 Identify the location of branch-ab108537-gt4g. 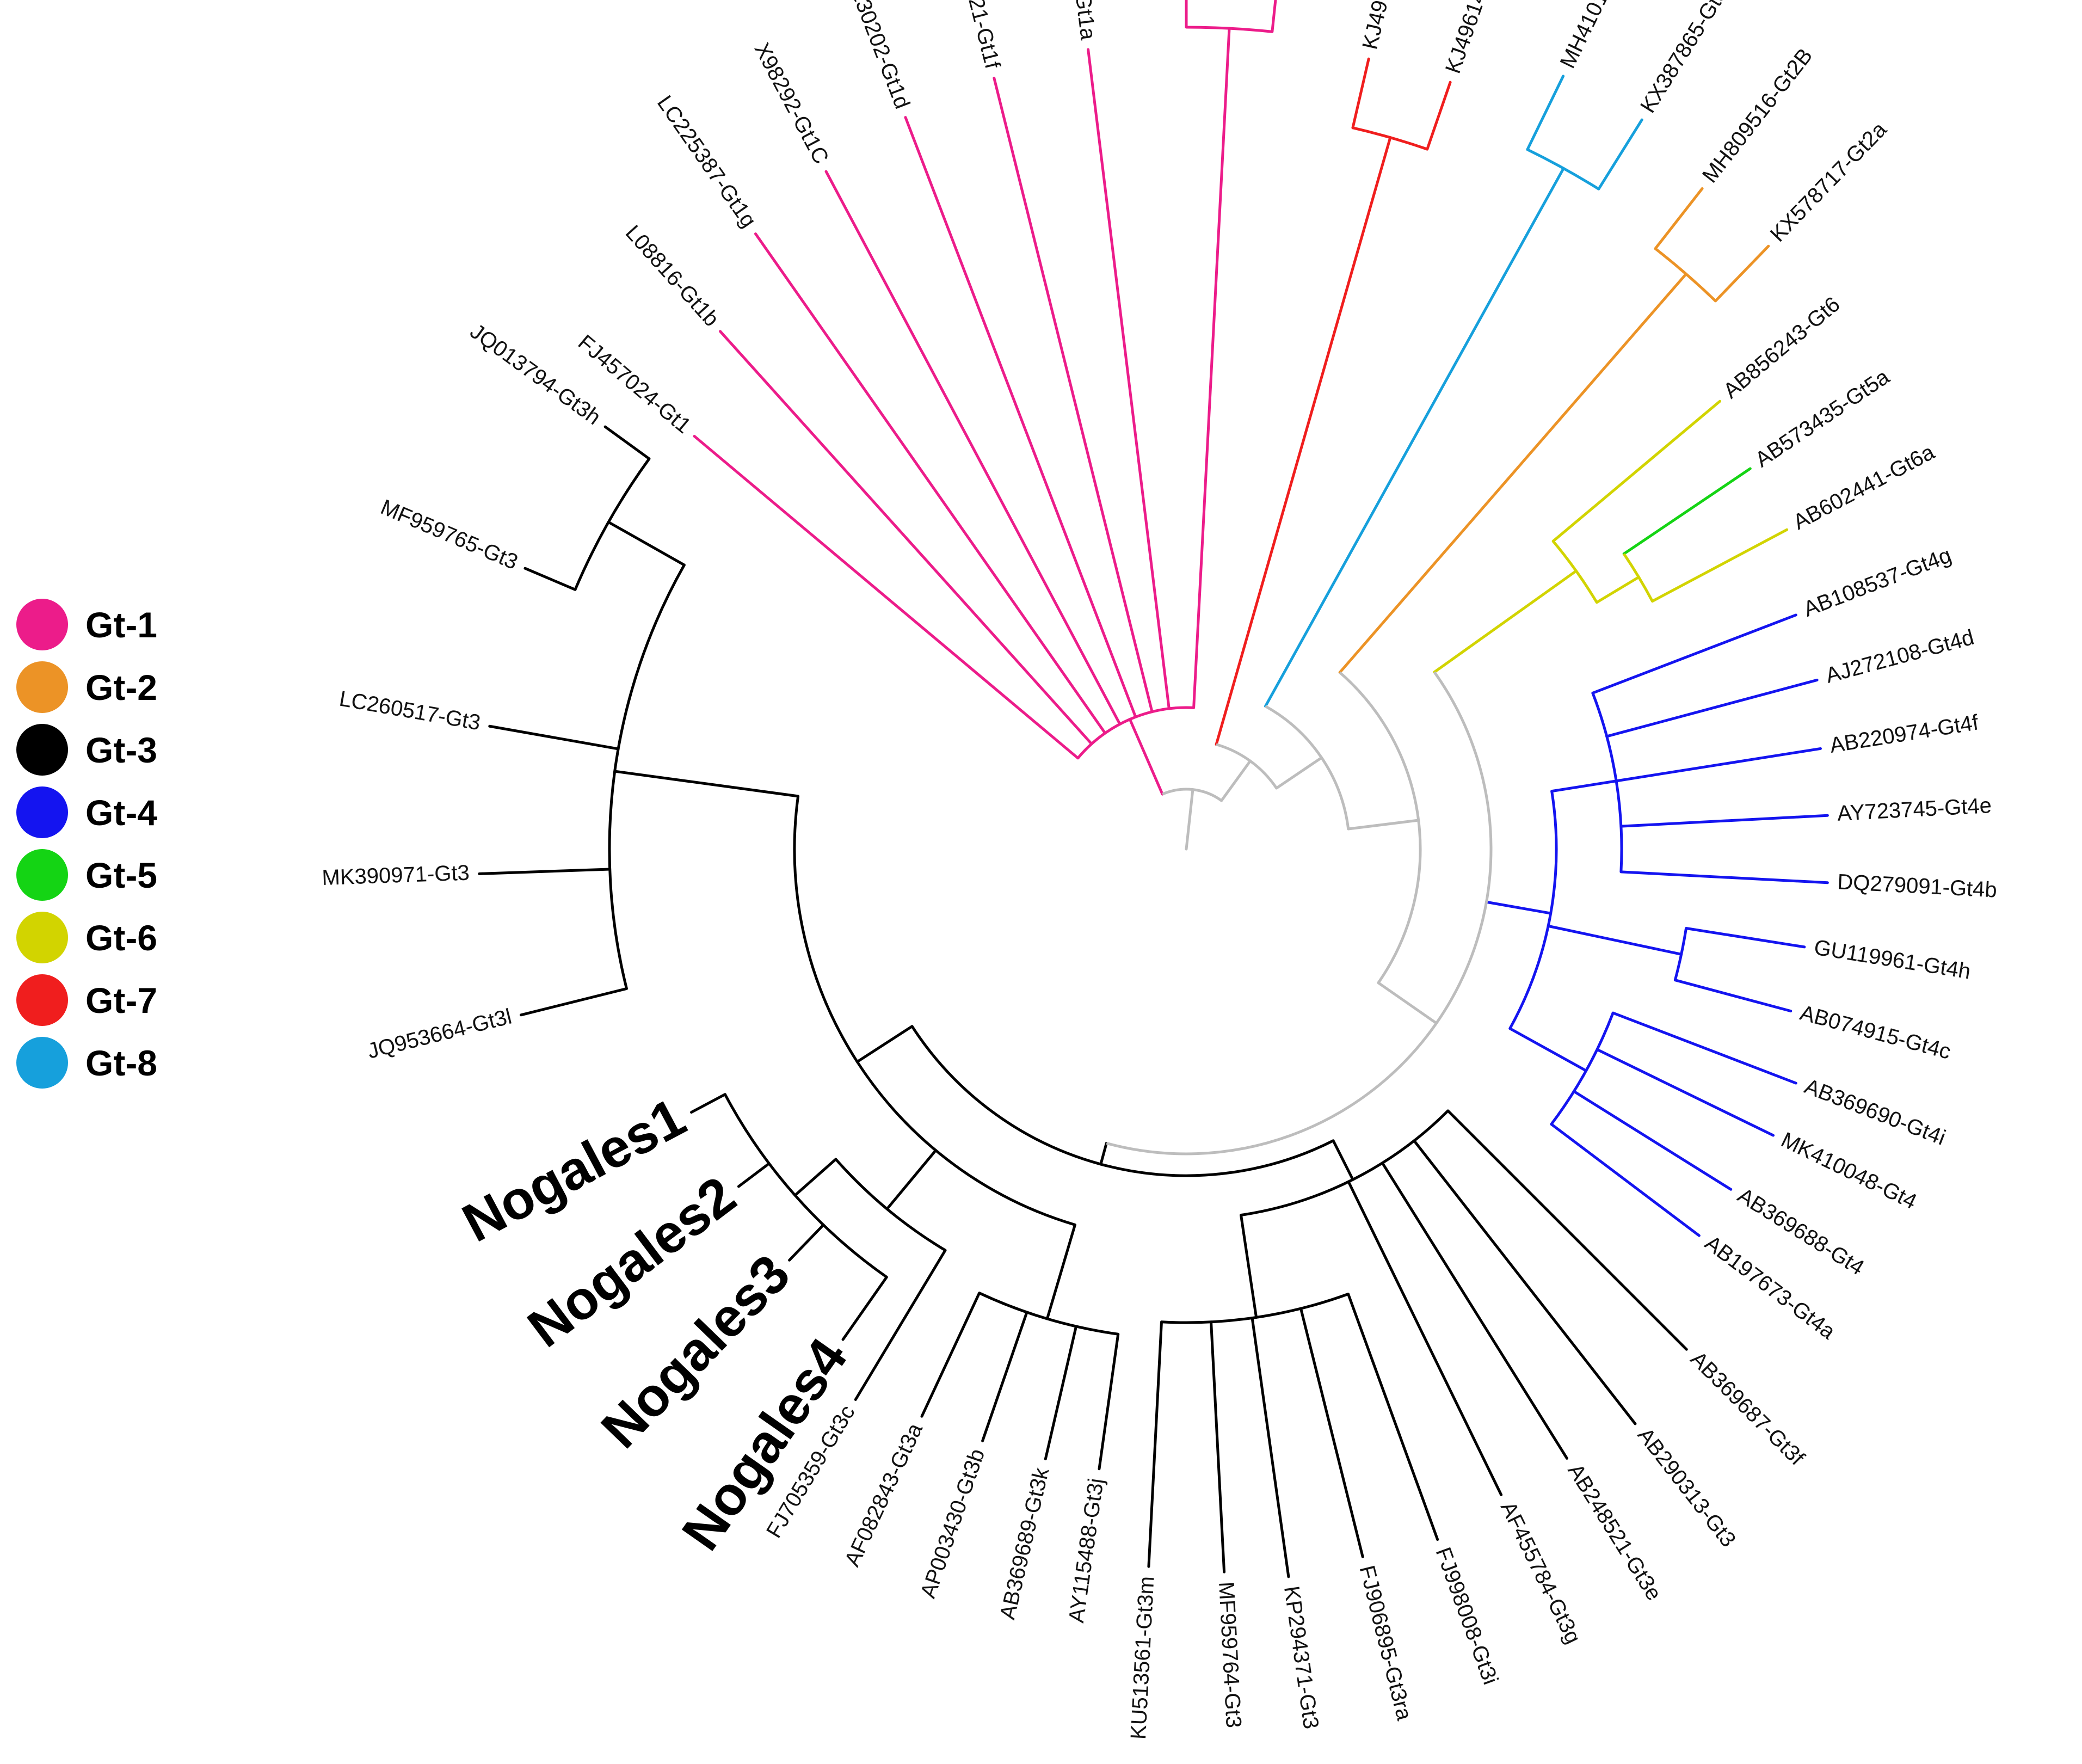
(1694, 653).